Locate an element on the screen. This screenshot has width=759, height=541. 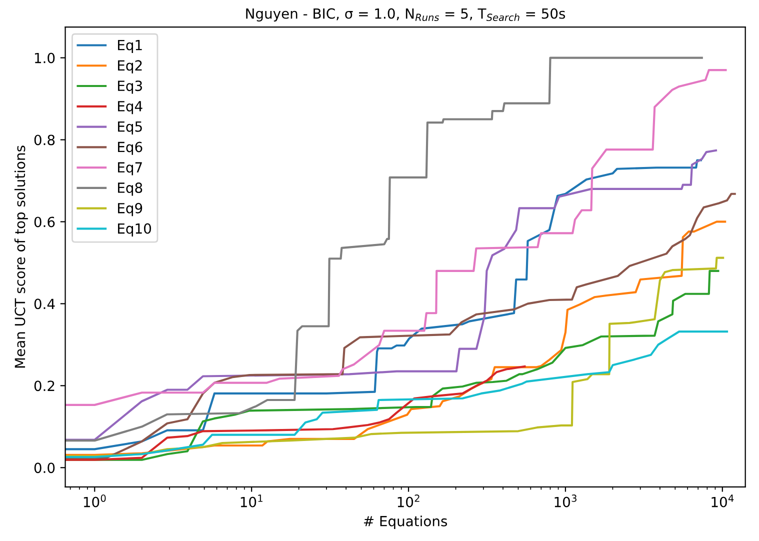
legend-label: Eq8 is located at coordinates (130, 189).